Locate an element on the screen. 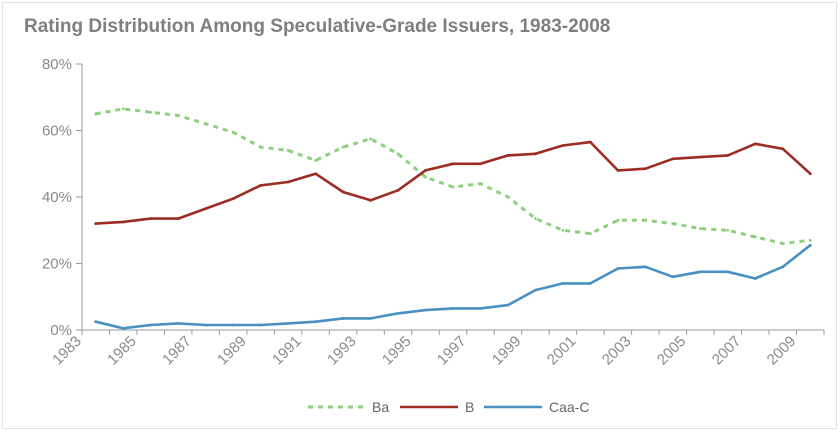 The width and height of the screenshot is (840, 432). x-tick-label: 2005 is located at coordinates (672, 351).